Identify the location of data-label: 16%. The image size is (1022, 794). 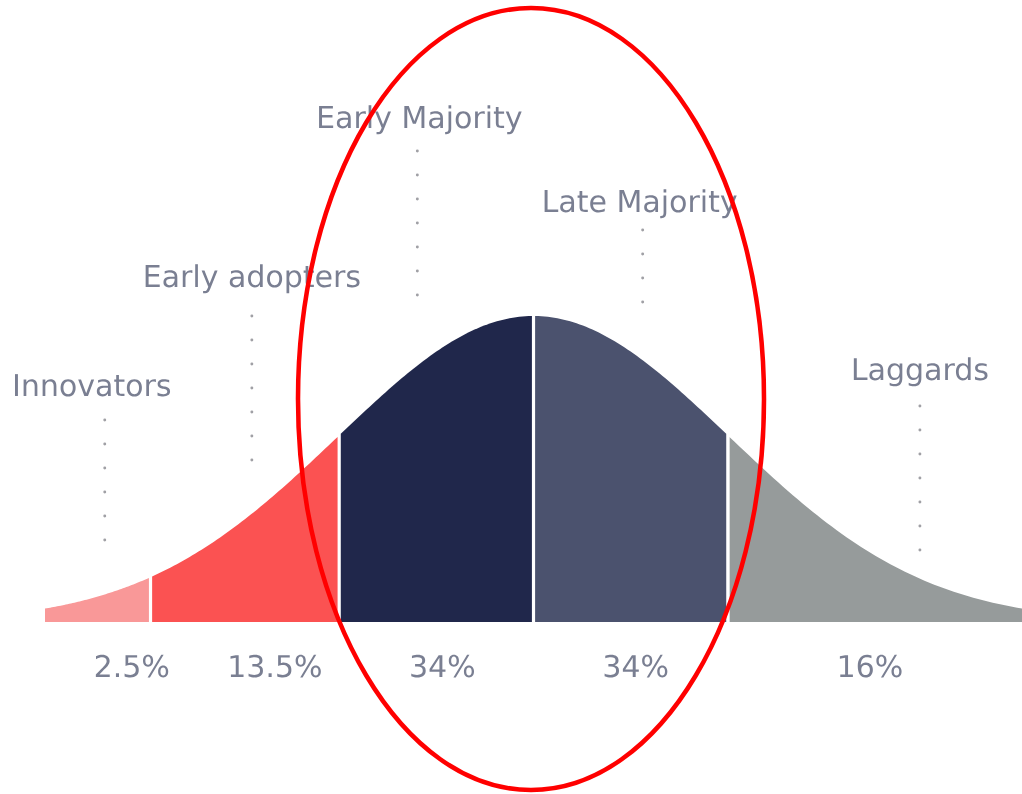
(870, 666).